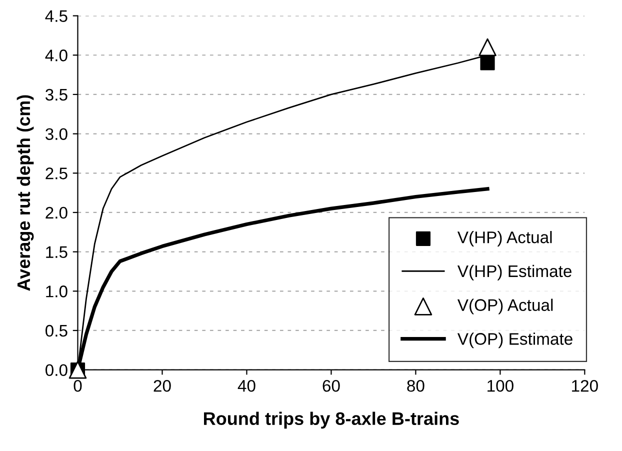  I want to click on x-tick-label: 120, so click(585, 386).